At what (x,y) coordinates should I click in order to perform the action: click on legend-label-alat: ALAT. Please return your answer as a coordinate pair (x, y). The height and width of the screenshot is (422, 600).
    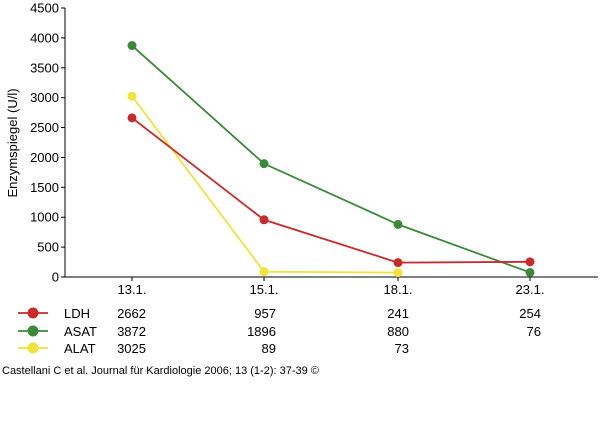
    Looking at the image, I should click on (80, 348).